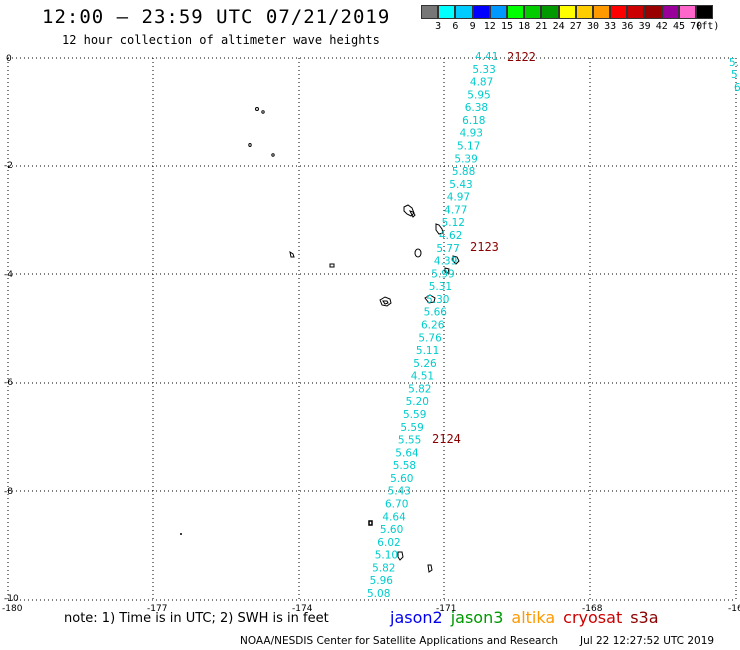  I want to click on wave-height-value: 5.66, so click(436, 313).